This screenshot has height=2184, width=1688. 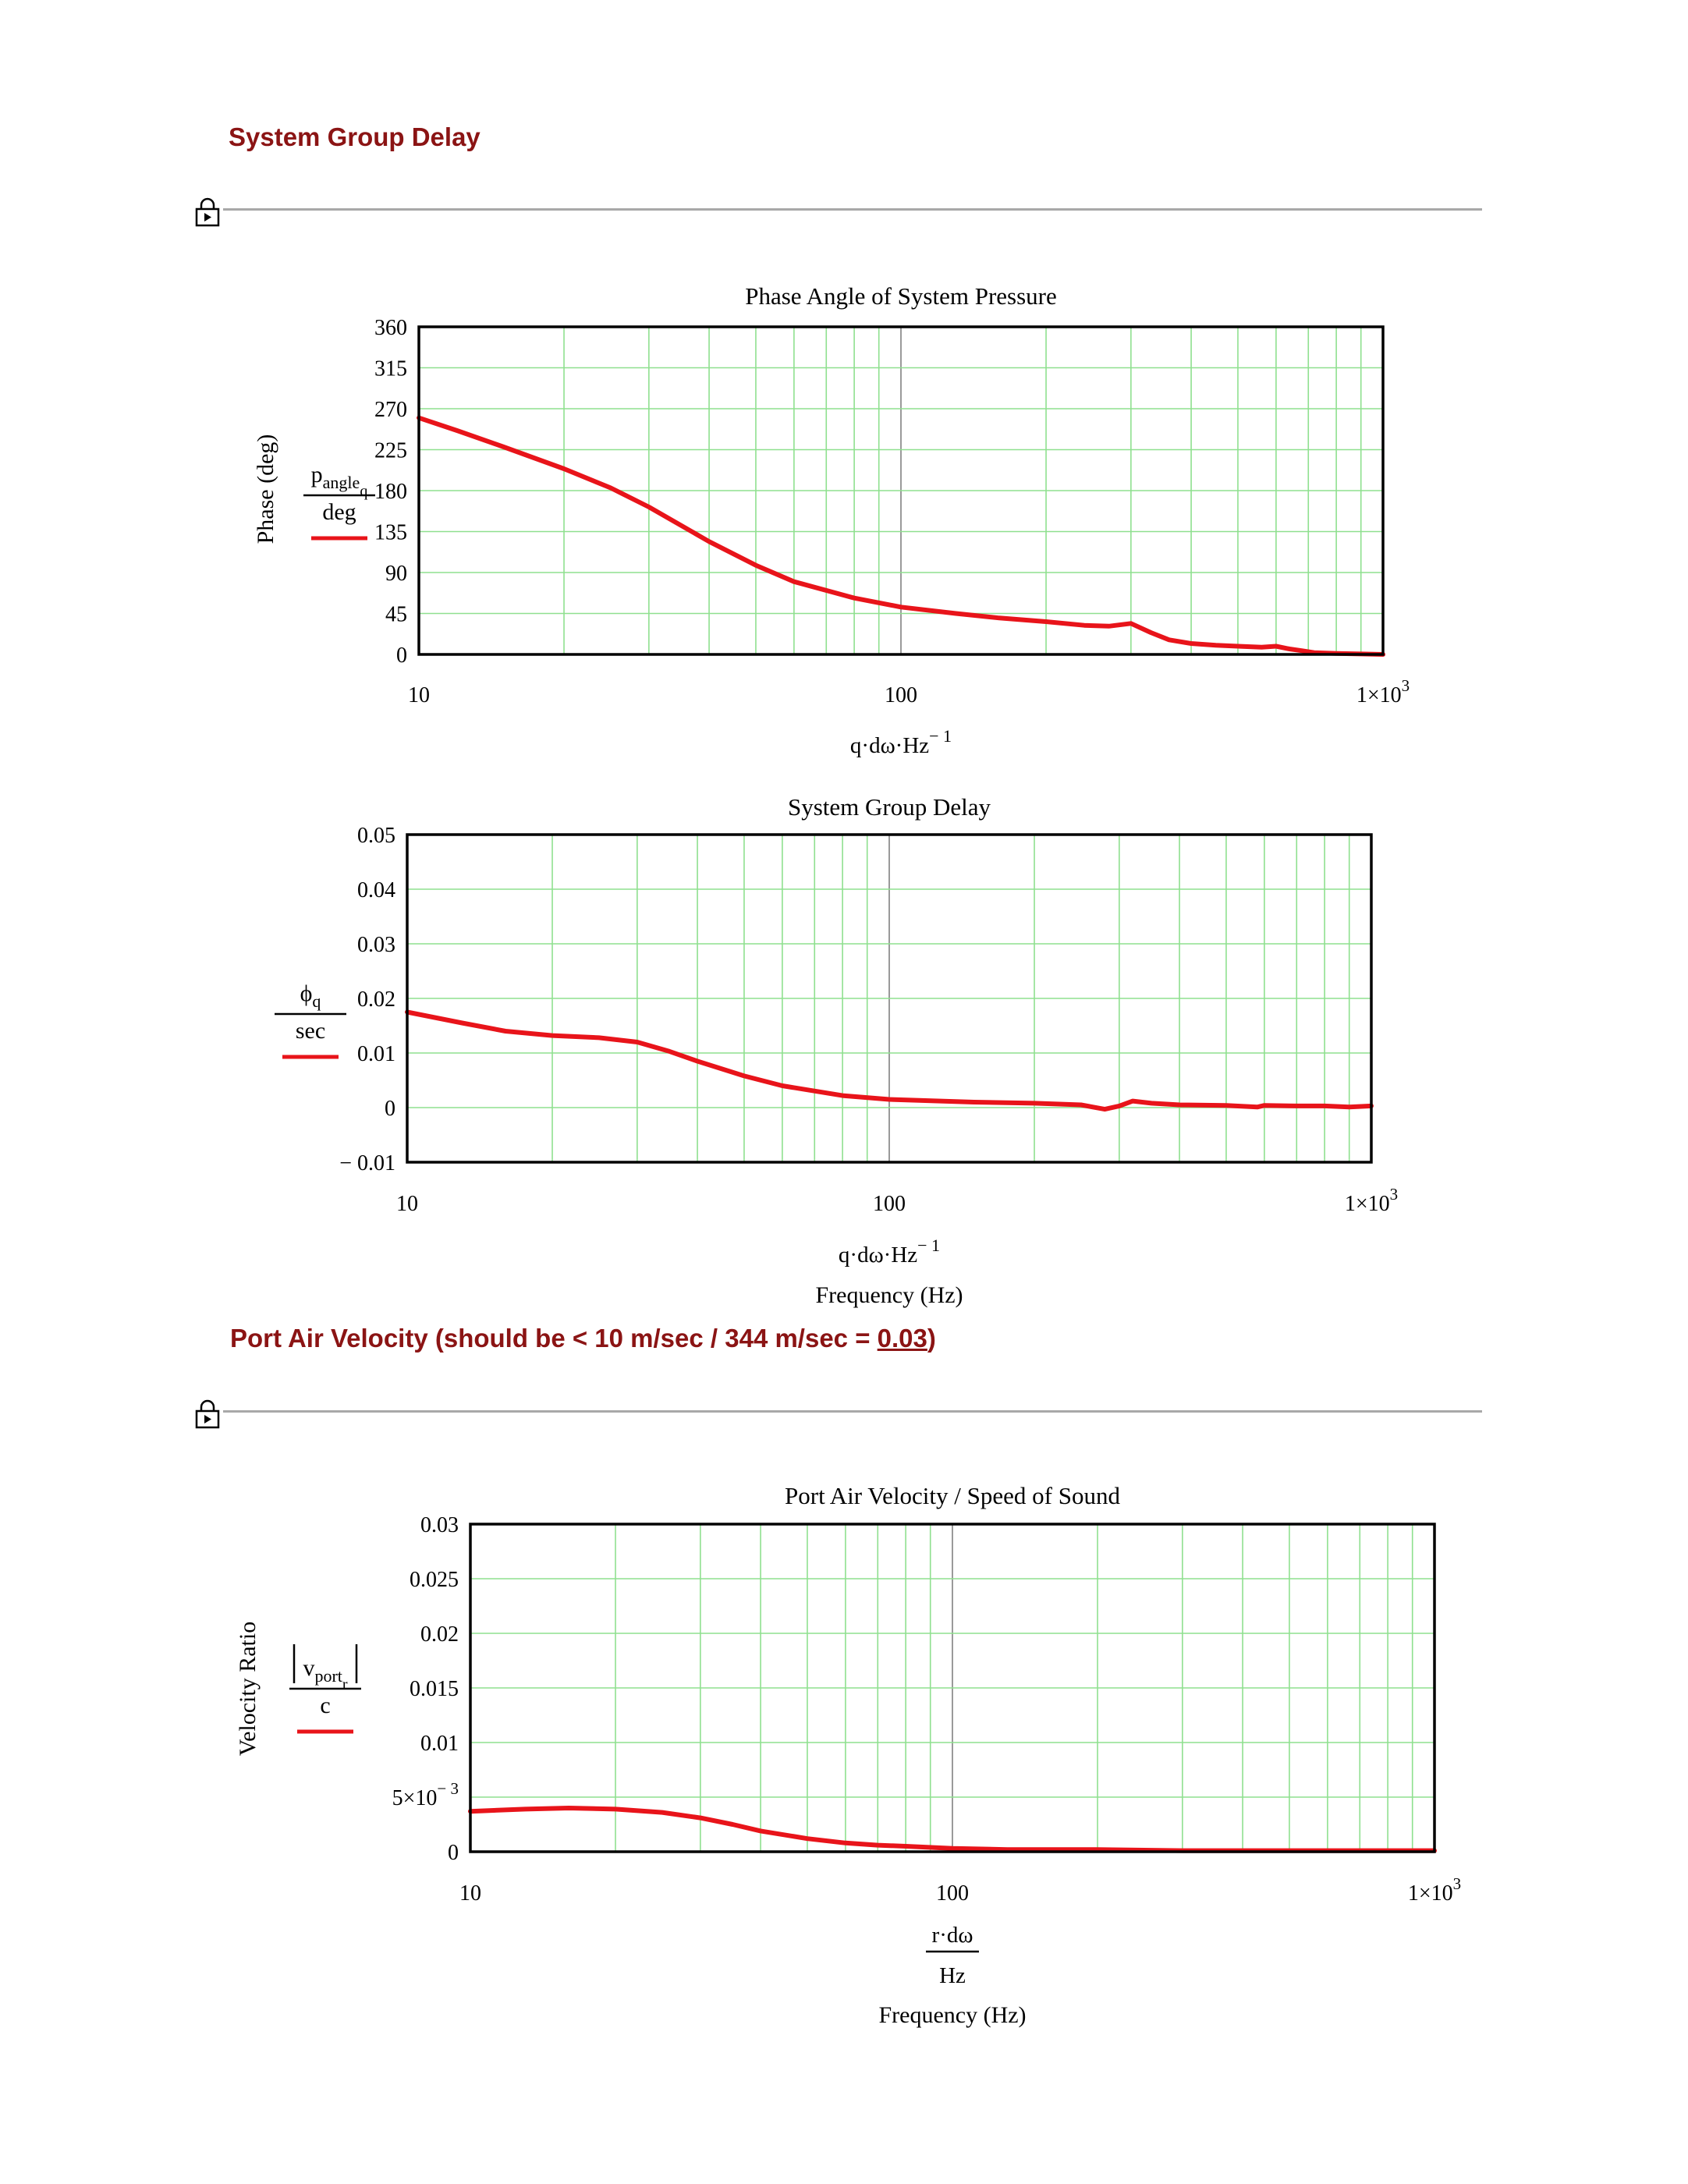 I want to click on y-tick-label: 225, so click(x=390, y=451).